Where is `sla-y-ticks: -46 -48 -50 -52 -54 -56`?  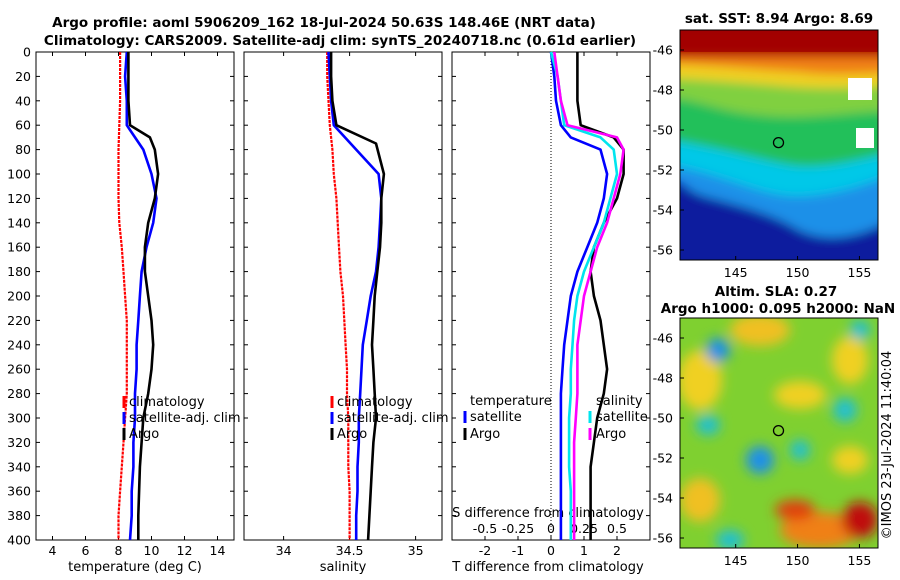 sla-y-ticks: -46 -48 -50 -52 -54 -56 is located at coordinates (668, 438).